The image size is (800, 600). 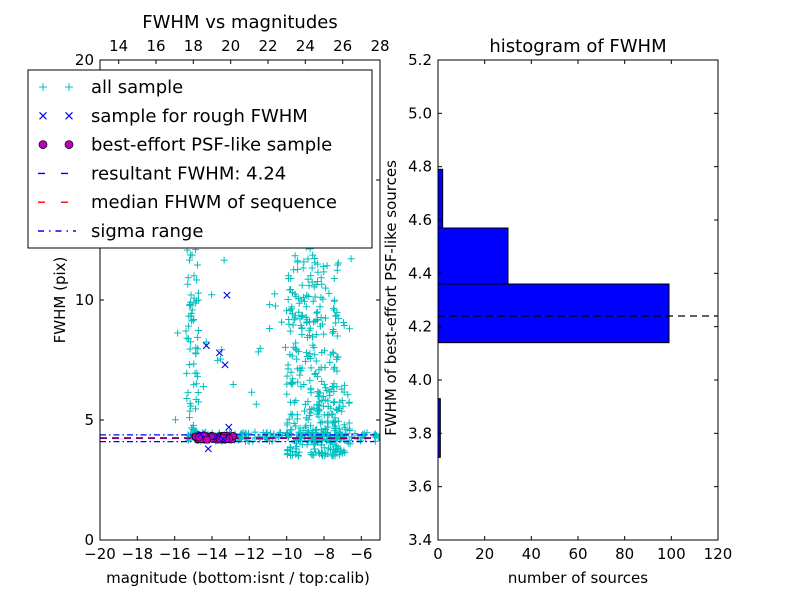 I want to click on legend-marker-plus, so click(x=69, y=87).